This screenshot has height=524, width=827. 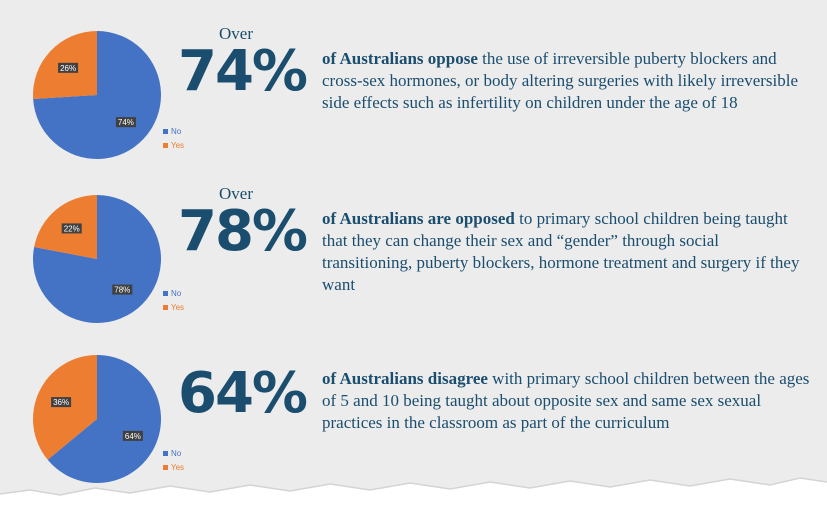 I want to click on legend-1: No Yes, so click(x=173, y=138).